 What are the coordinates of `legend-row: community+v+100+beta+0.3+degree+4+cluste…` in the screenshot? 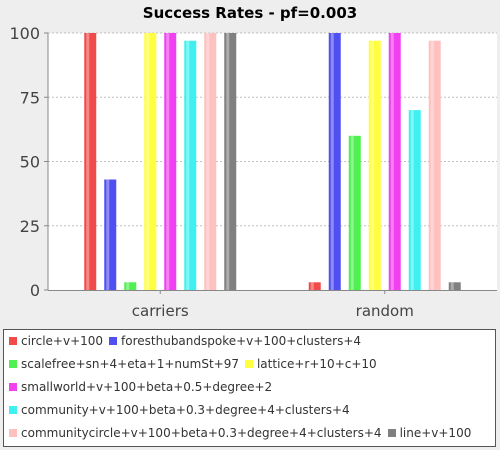 It's located at (182, 411).